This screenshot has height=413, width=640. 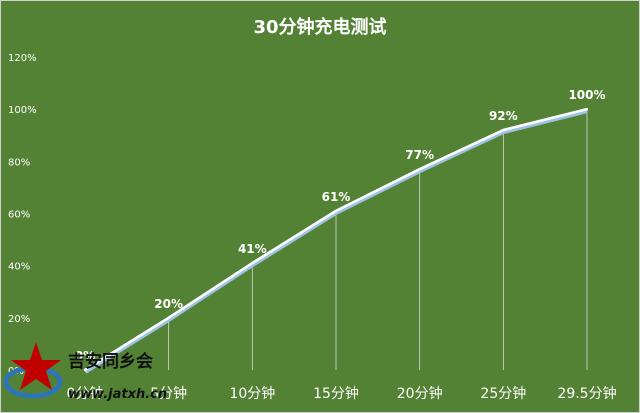 What do you see at coordinates (319, 27) in the screenshot?
I see `chart-title: 30分钟充电测试` at bounding box center [319, 27].